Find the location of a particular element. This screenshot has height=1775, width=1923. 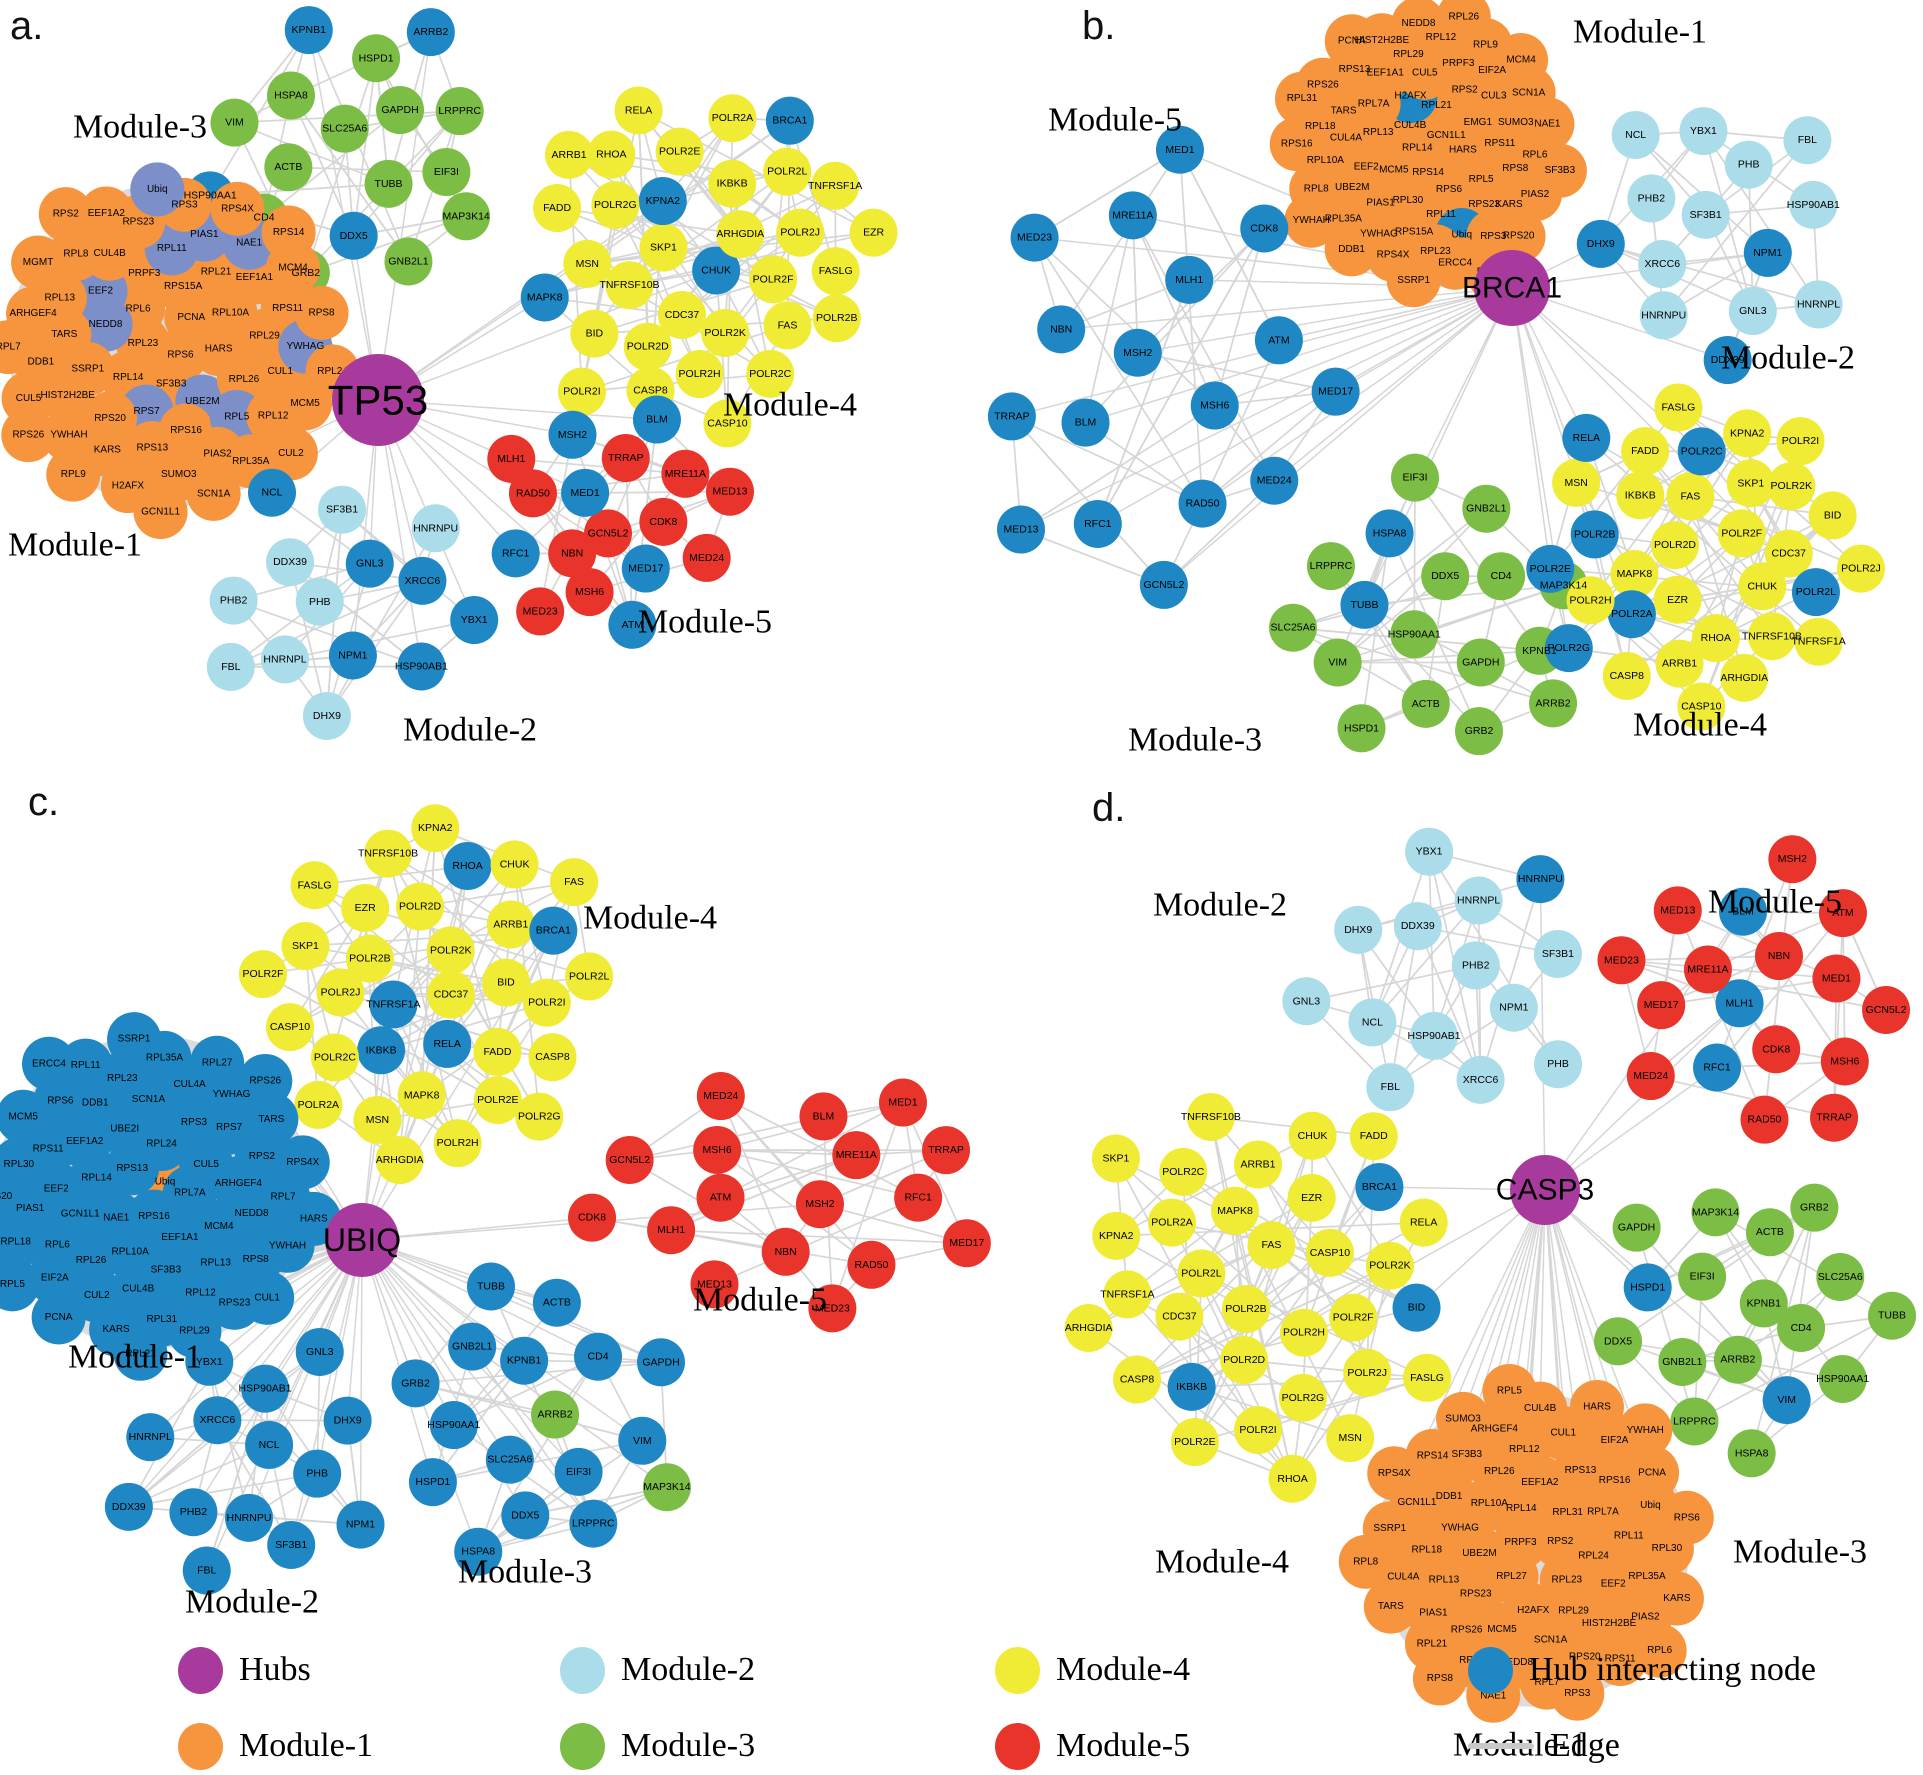

node-RELA is located at coordinates (1423, 1222).